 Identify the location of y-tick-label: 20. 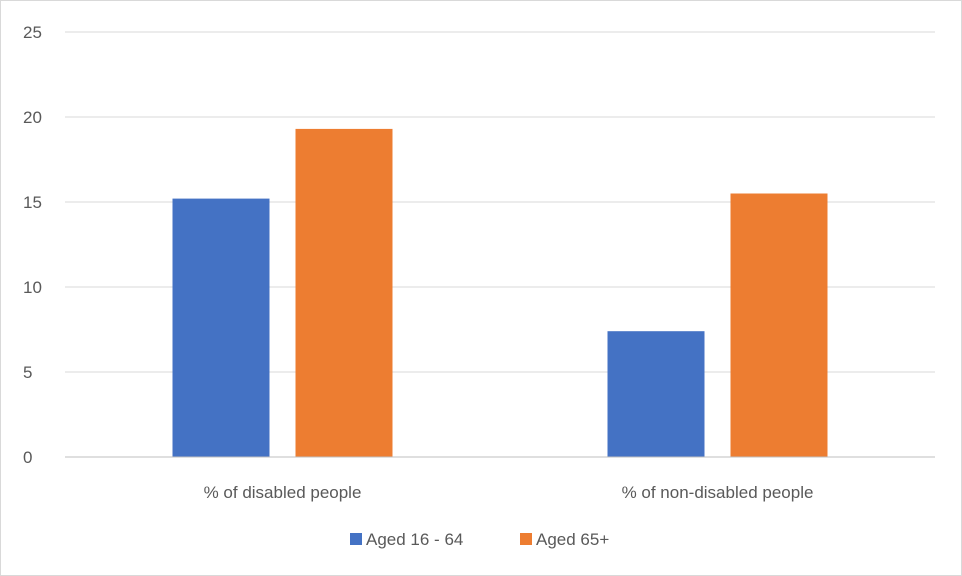
(32, 117).